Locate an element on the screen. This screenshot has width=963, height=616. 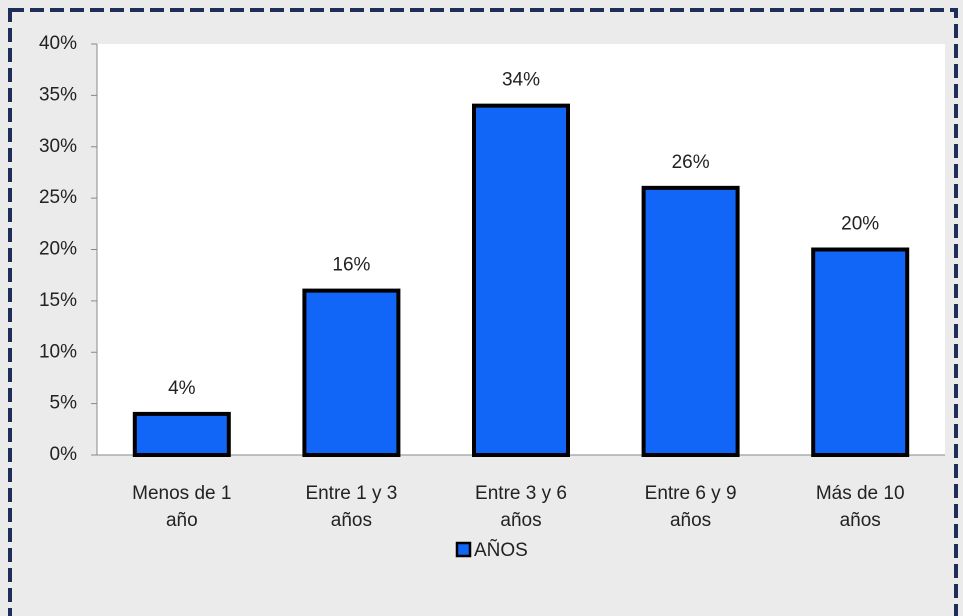
x-tick-label: Entre 3 y 6 años is located at coordinates (521, 507).